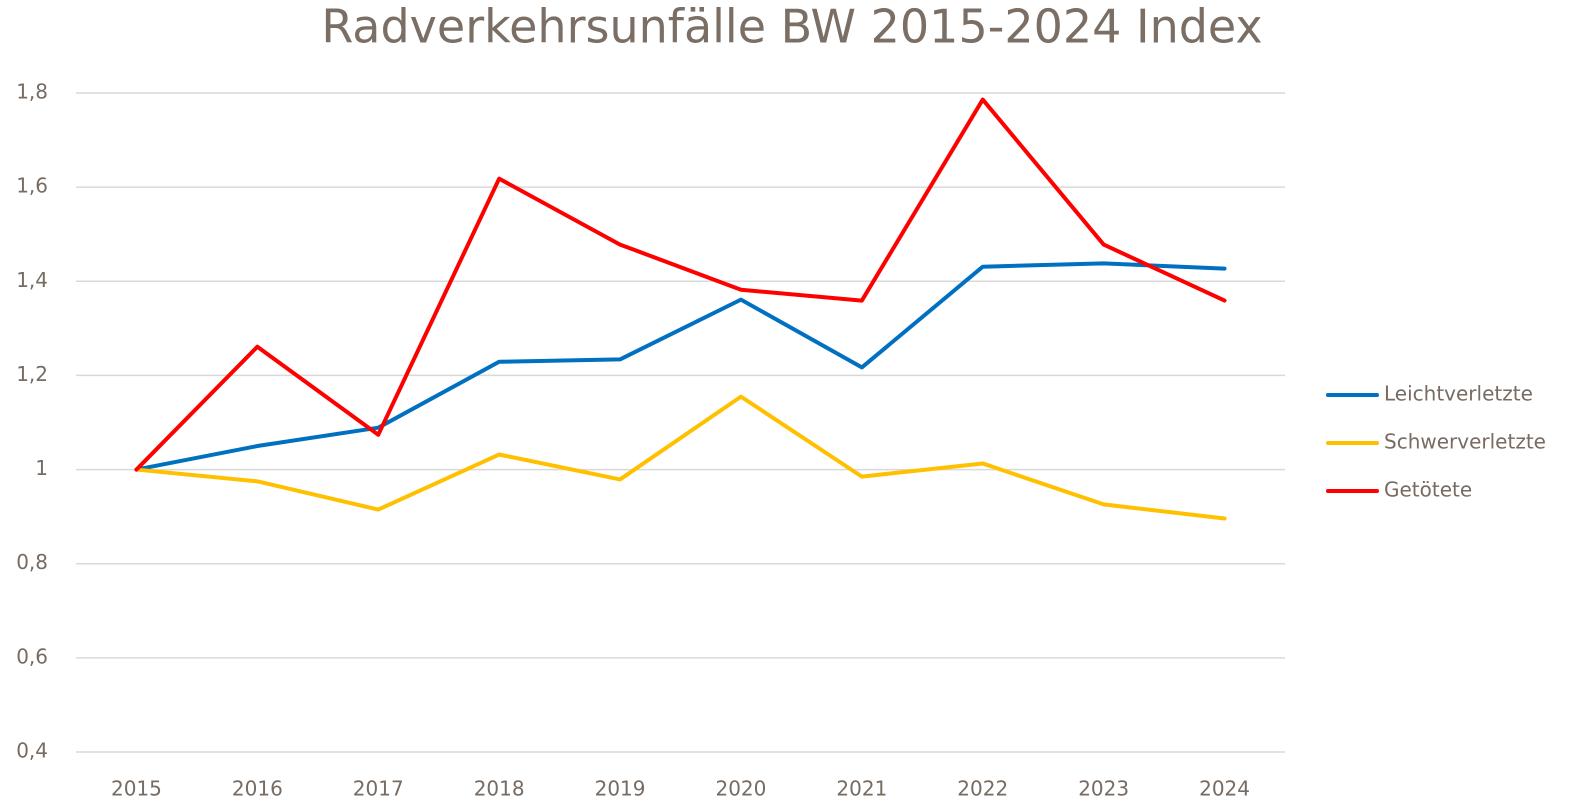 The width and height of the screenshot is (1582, 809). What do you see at coordinates (41, 468) in the screenshot?
I see `y-tick-label: 1` at bounding box center [41, 468].